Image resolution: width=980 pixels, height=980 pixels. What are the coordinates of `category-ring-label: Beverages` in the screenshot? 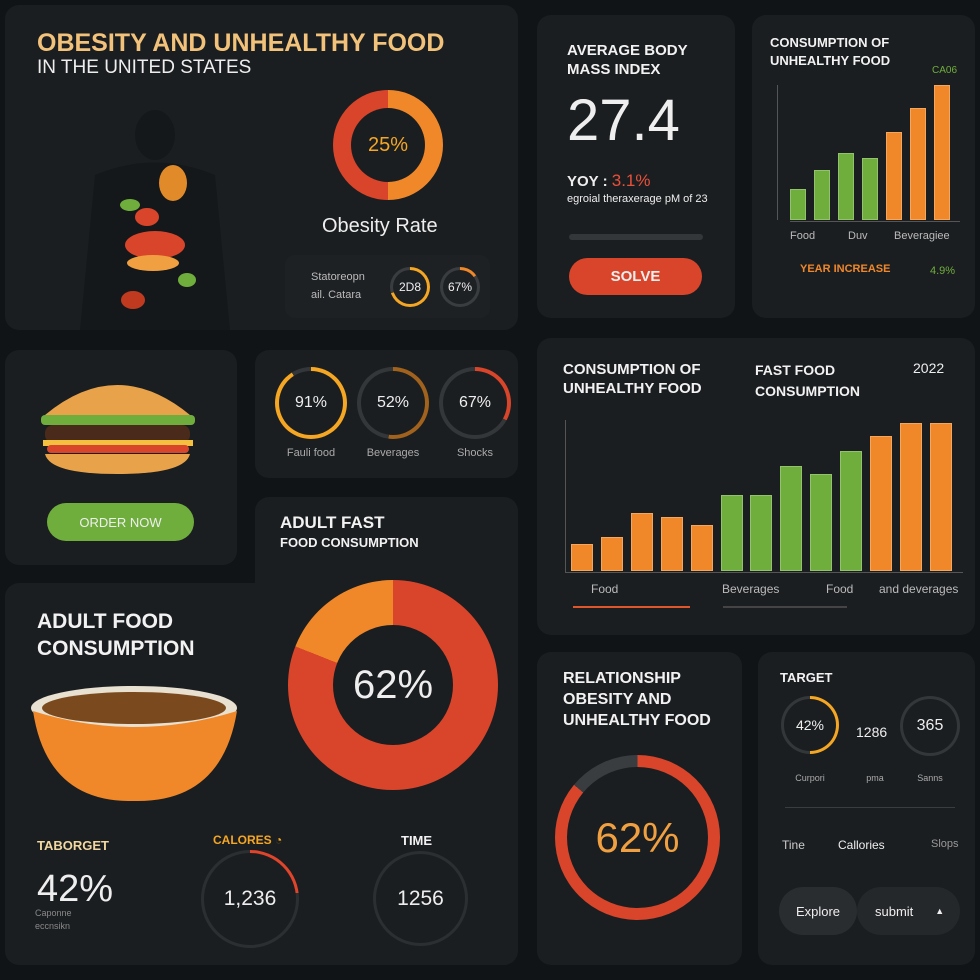 It's located at (393, 453).